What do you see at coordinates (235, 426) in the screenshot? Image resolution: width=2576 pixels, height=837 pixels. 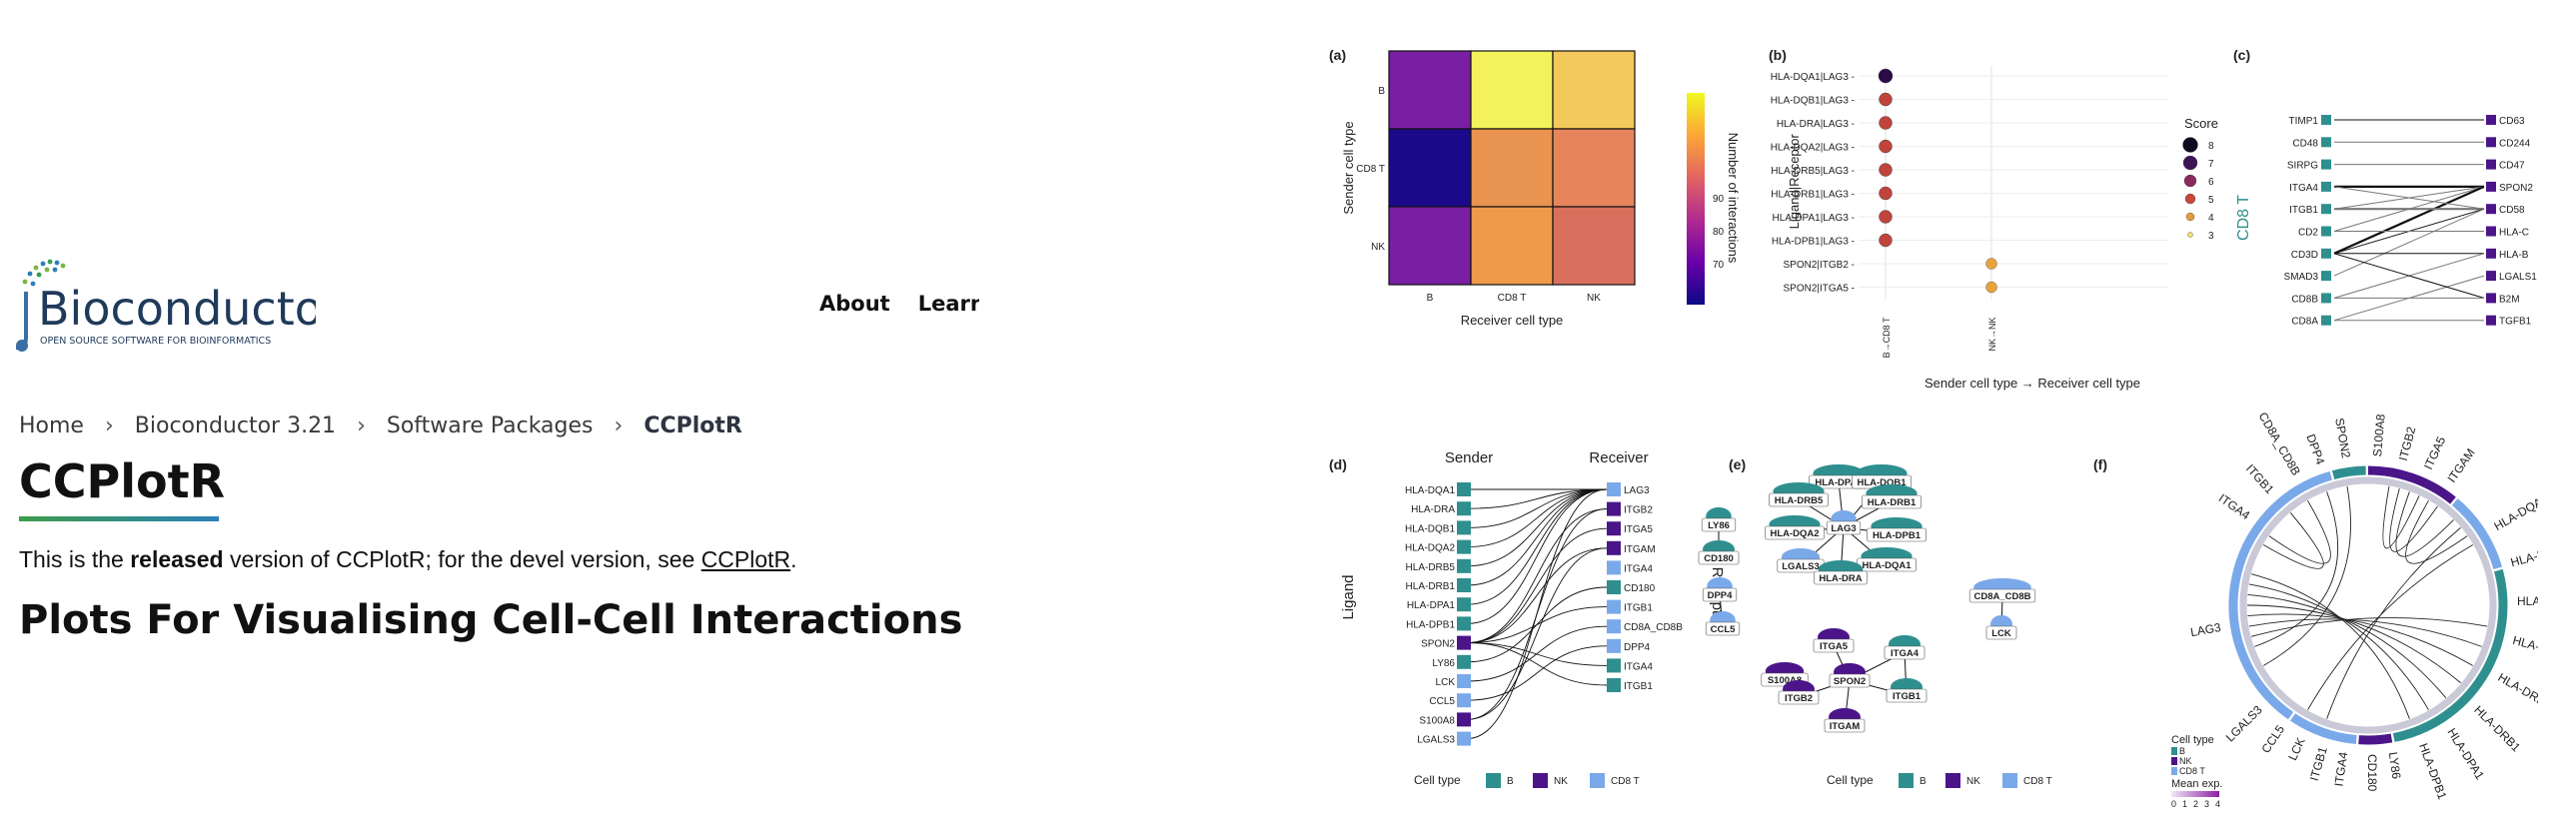 I see `breadcrumb-release: Bioconductor 3.21` at bounding box center [235, 426].